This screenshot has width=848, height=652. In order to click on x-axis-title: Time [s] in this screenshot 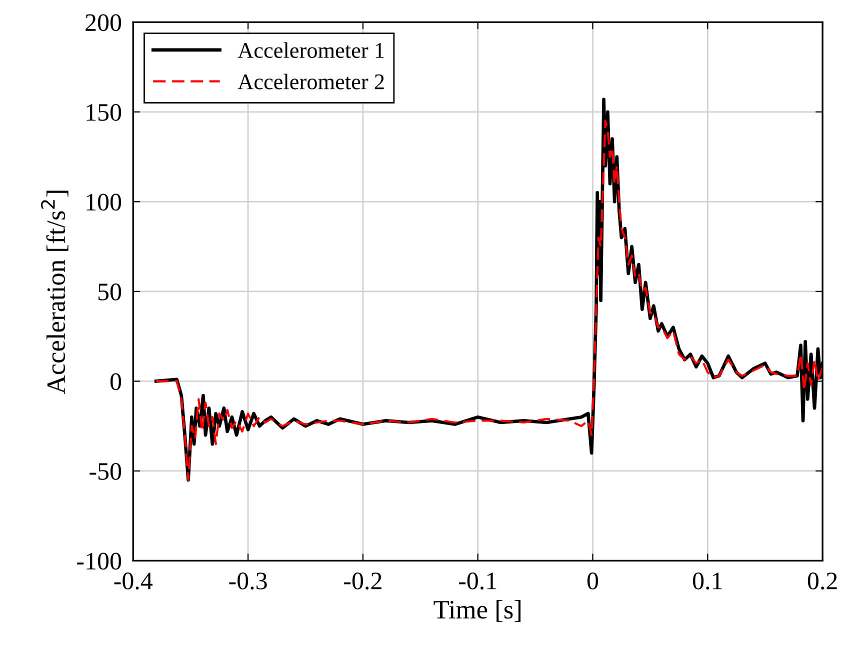, I will do `click(477, 611)`.